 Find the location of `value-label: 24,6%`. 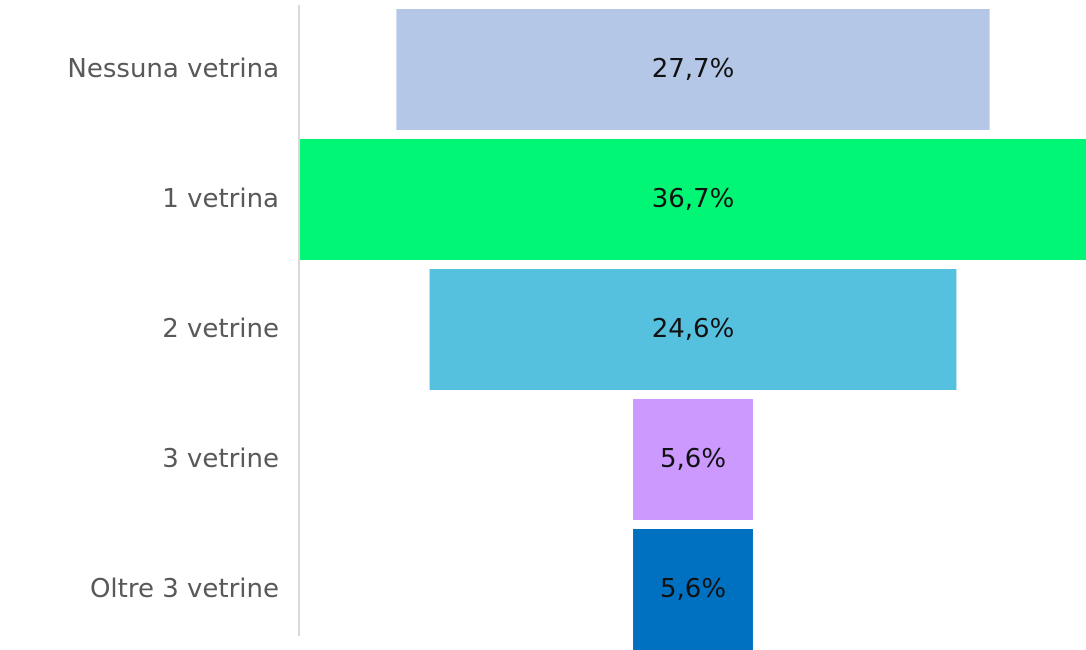

value-label: 24,6% is located at coordinates (693, 329).